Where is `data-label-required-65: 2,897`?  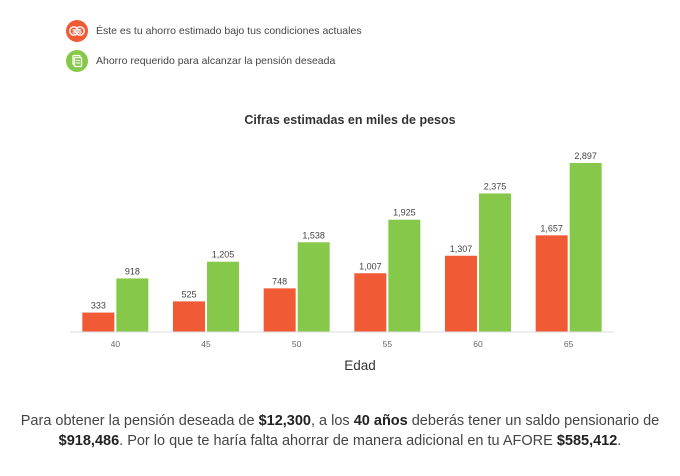 data-label-required-65: 2,897 is located at coordinates (585, 156).